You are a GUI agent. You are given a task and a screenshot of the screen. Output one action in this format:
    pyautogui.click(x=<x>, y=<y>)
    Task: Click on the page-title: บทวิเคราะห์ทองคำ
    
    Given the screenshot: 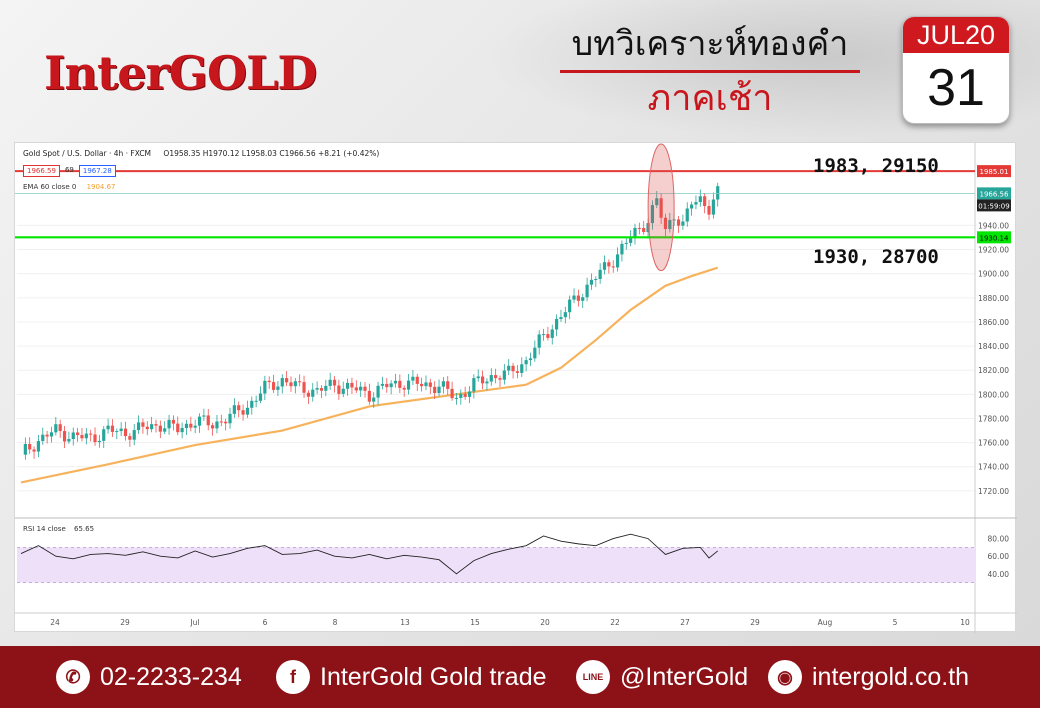 What is the action you would take?
    pyautogui.click(x=710, y=44)
    